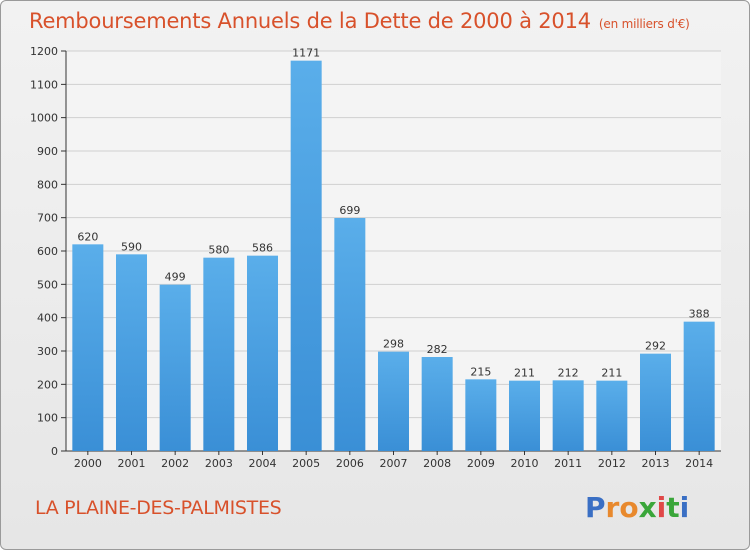  What do you see at coordinates (47, 384) in the screenshot?
I see `y-tick-label: 200` at bounding box center [47, 384].